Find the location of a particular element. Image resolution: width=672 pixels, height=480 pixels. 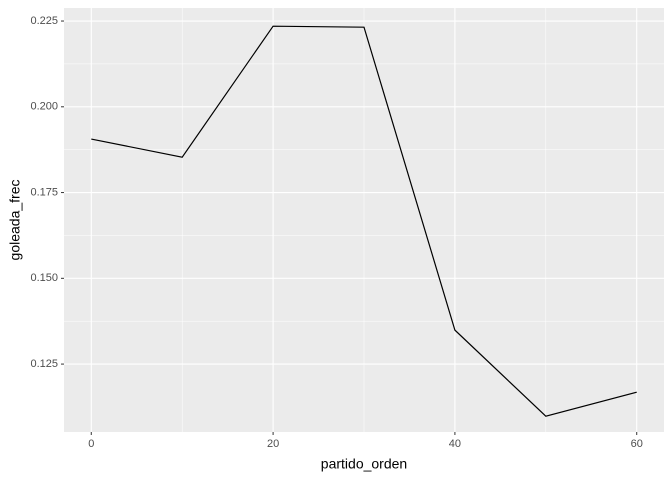

x-tick-label: 20 is located at coordinates (273, 444).